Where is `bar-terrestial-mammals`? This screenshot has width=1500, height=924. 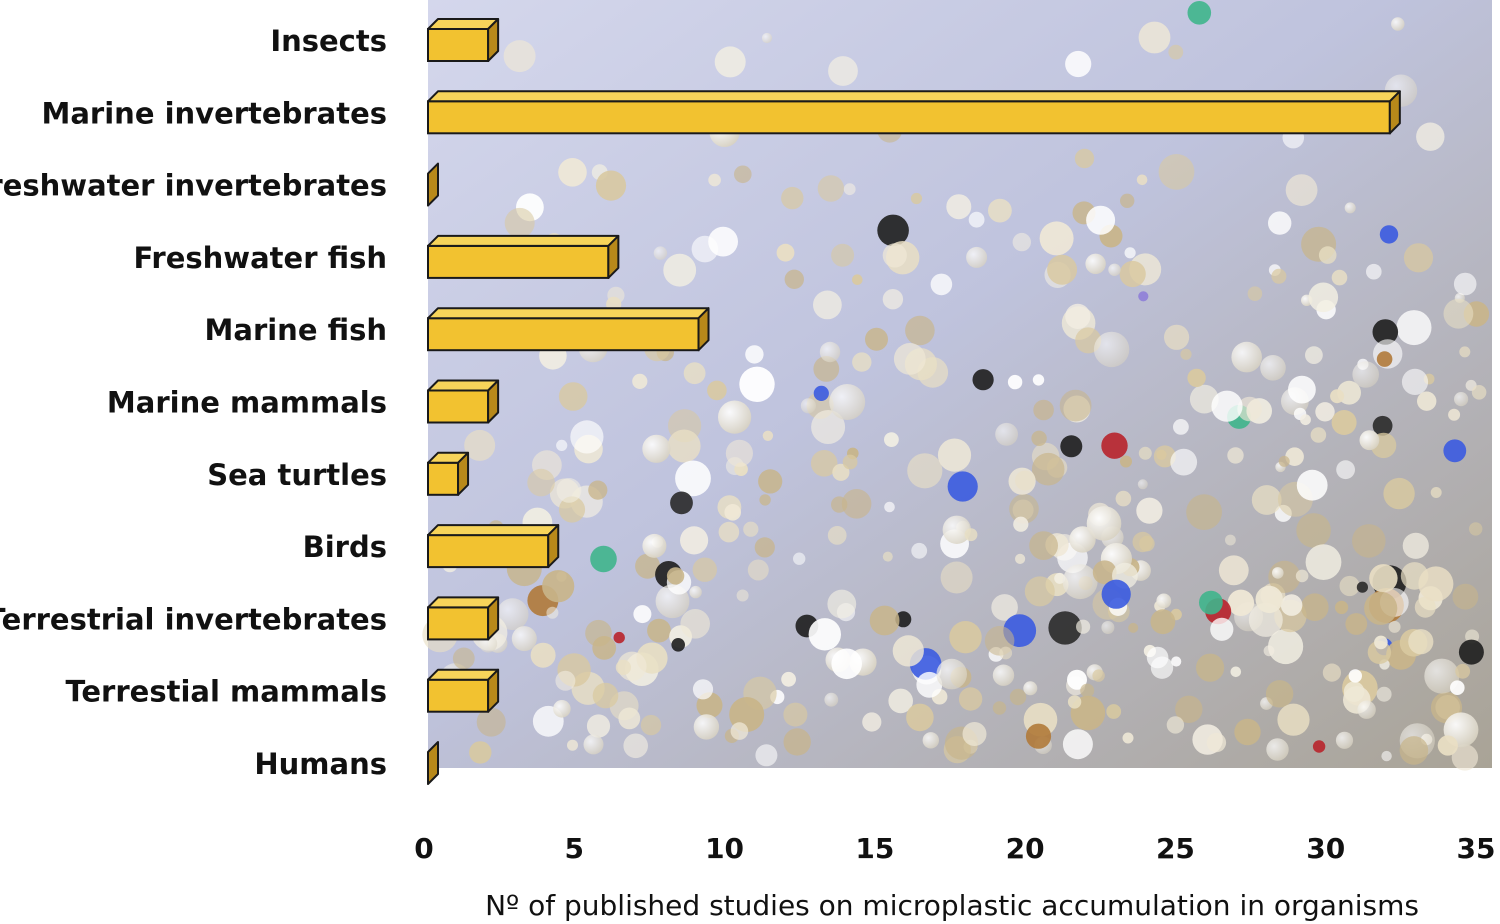 bar-terrestial-mammals is located at coordinates (463, 690).